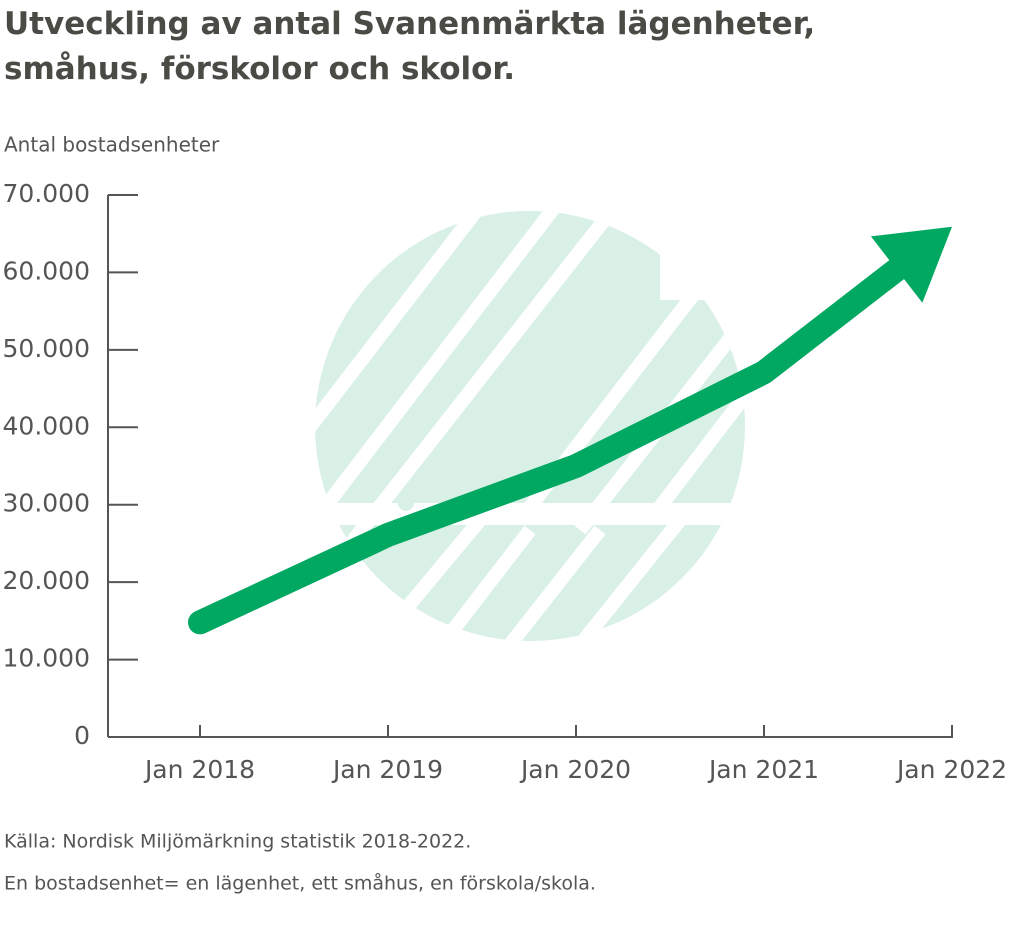 The width and height of the screenshot is (1013, 945). I want to click on x-tick-label: Jan 2021, so click(763, 769).